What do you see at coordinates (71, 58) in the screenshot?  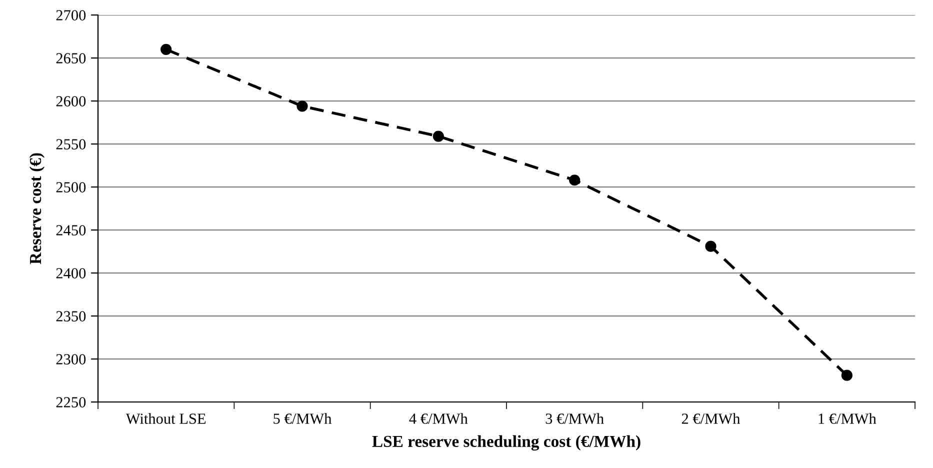 I see `y-tick-label: 2650` at bounding box center [71, 58].